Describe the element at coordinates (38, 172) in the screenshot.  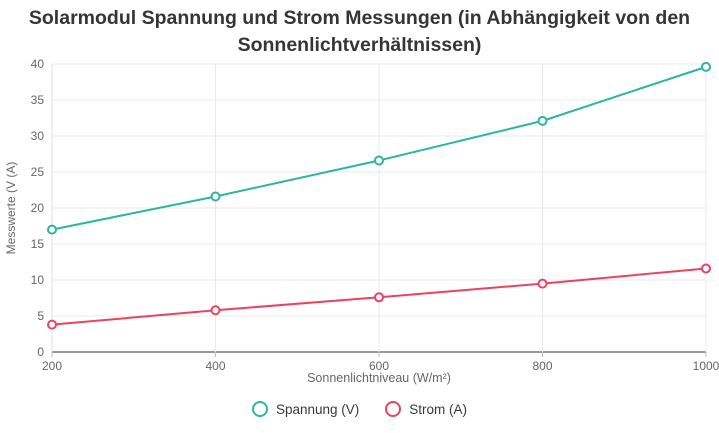
I see `y-tick-label: 25` at that location.